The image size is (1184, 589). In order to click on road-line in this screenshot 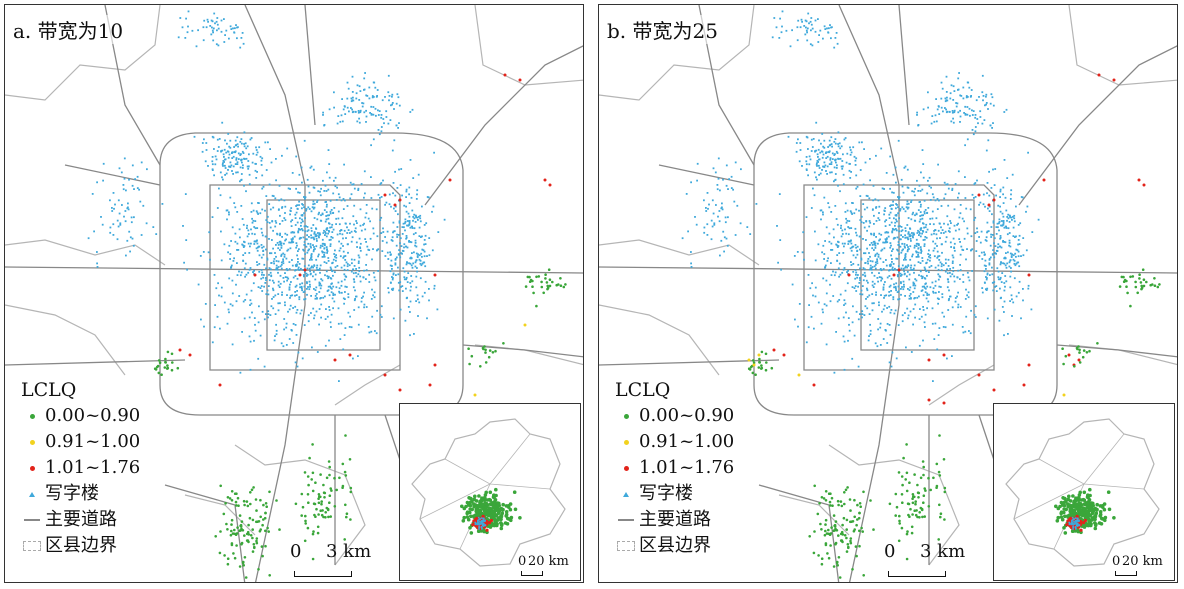, I will do `click(799, 533)`.